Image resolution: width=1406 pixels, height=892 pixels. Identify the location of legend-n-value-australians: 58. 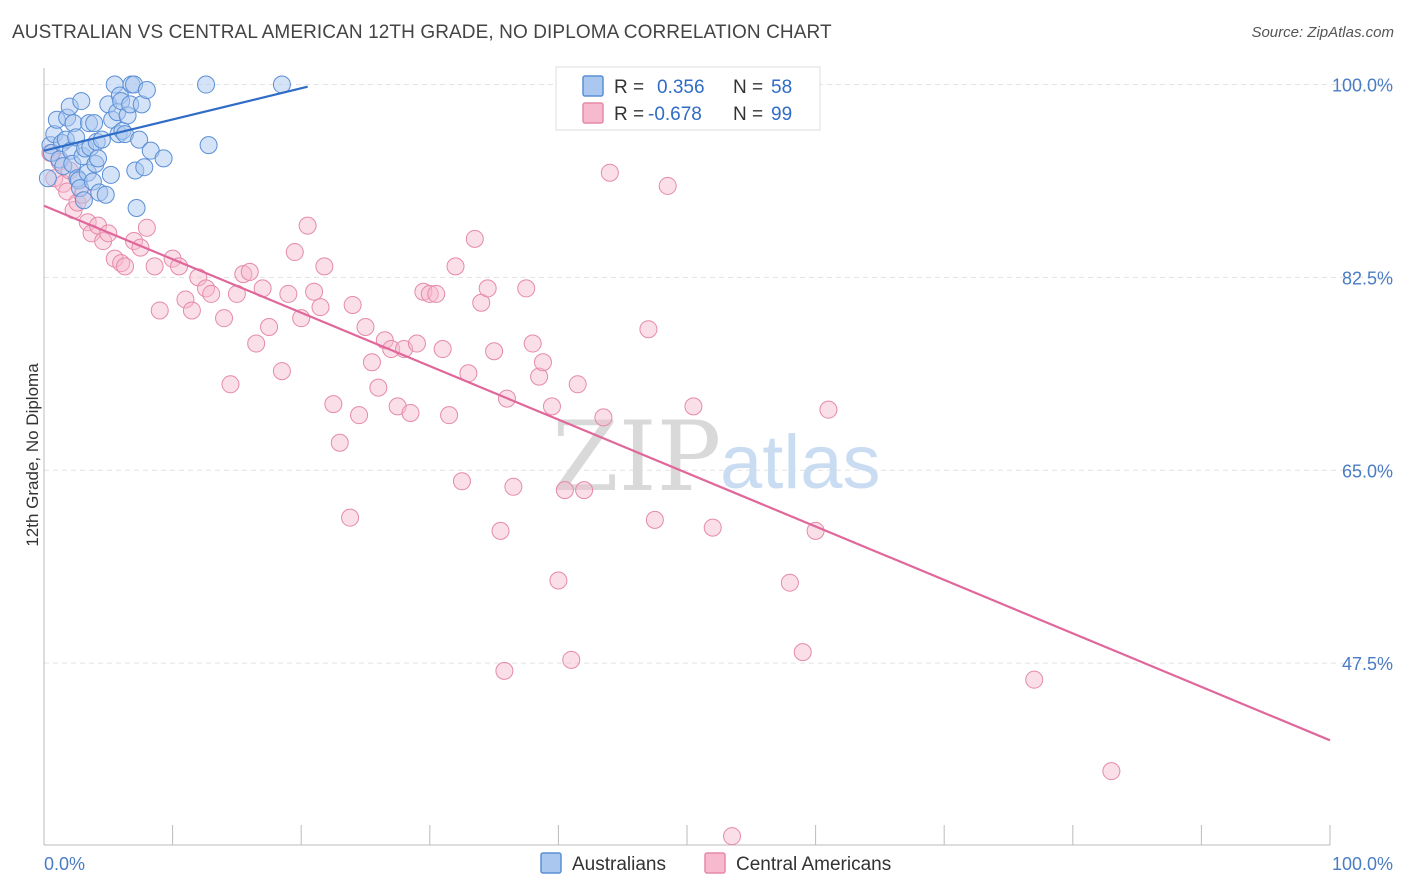
(781, 87).